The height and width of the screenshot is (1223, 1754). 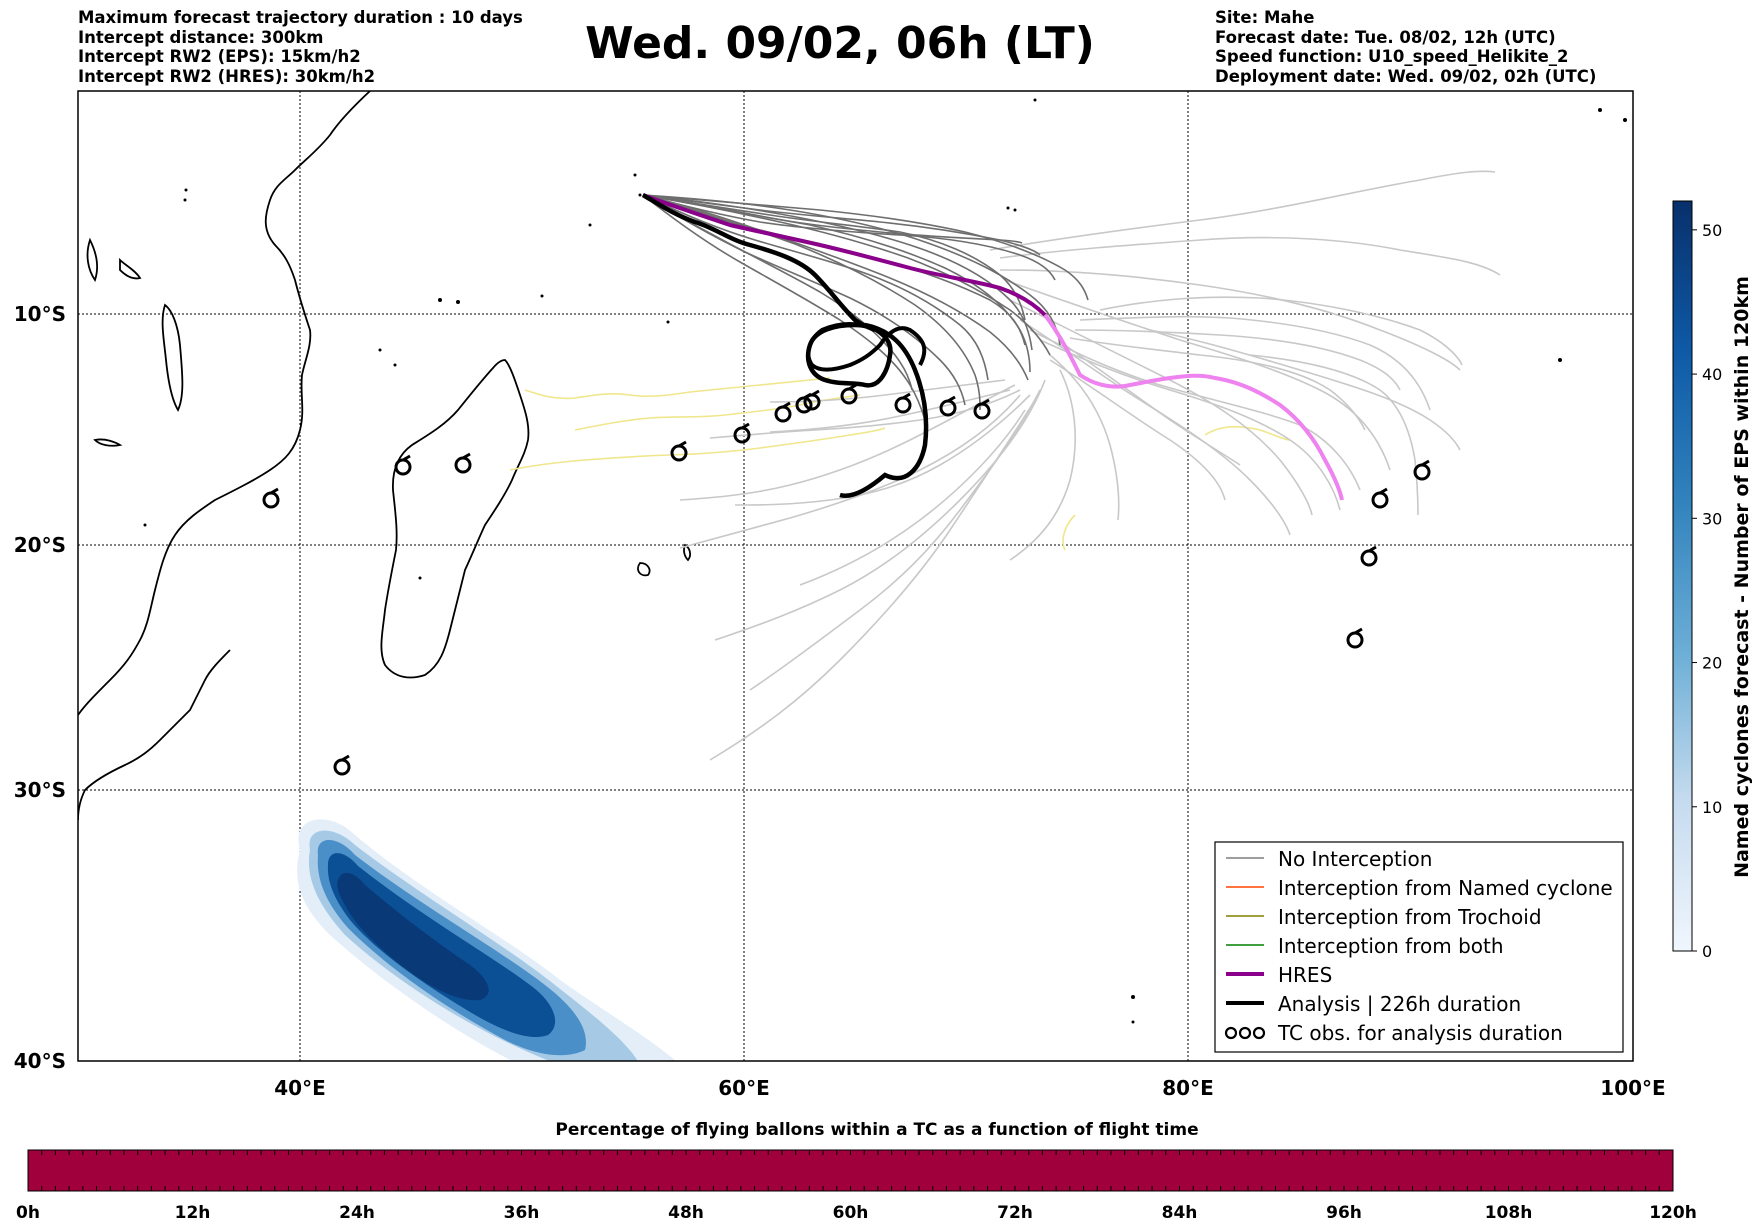 I want to click on legend-item: Interception from both, so click(x=1365, y=946).